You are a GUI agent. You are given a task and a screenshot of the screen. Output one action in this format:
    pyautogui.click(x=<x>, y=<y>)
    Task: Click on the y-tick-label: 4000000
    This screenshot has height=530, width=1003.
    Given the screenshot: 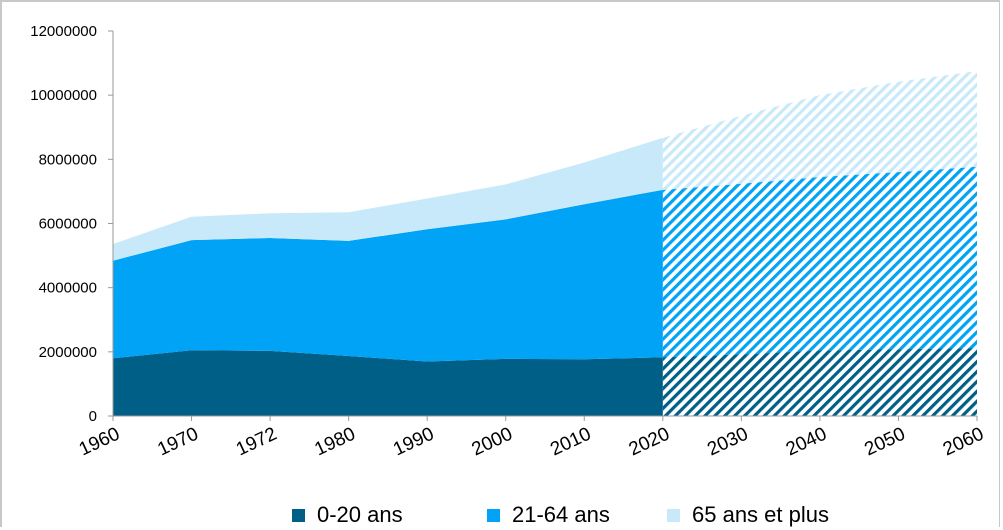 What is the action you would take?
    pyautogui.click(x=68, y=288)
    